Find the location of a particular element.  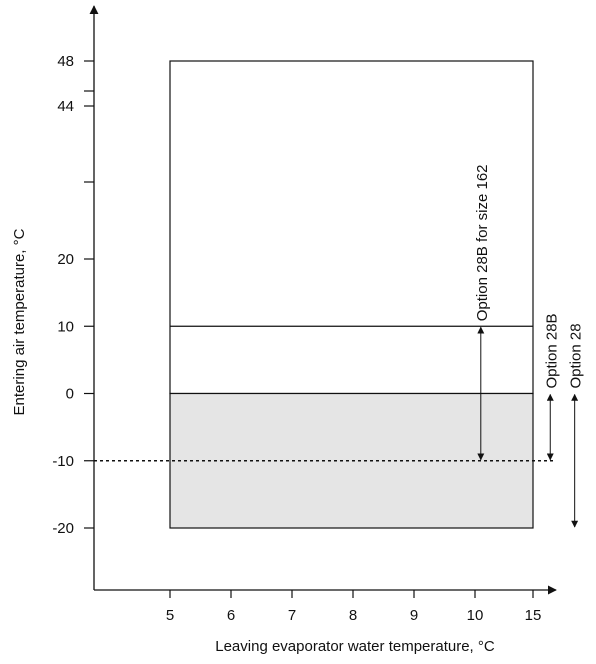

y-tick-label-1: 44 is located at coordinates (65, 106).